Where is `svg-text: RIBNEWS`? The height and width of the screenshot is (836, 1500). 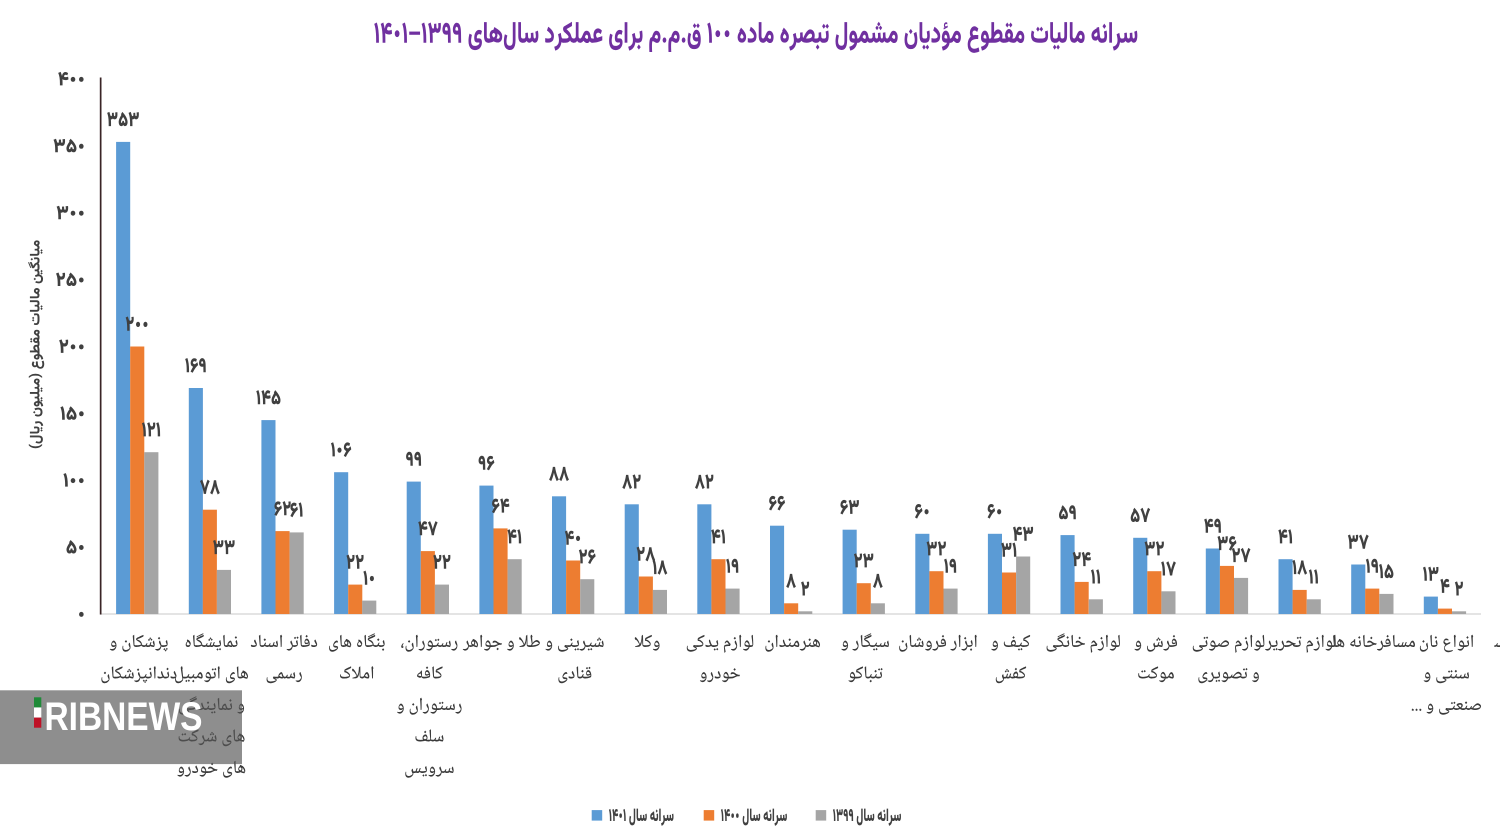
svg-text: RIBNEWS is located at coordinates (124, 717).